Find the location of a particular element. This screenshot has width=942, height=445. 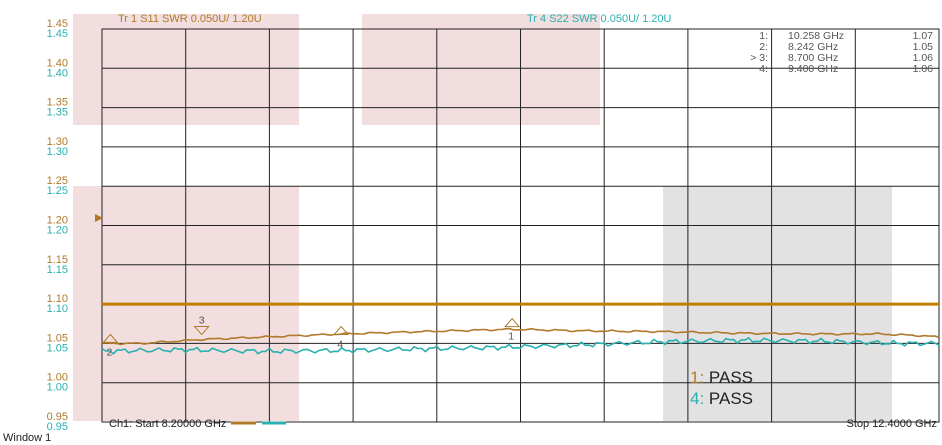

pass-result-trace4: 4: PASS is located at coordinates (721, 398).